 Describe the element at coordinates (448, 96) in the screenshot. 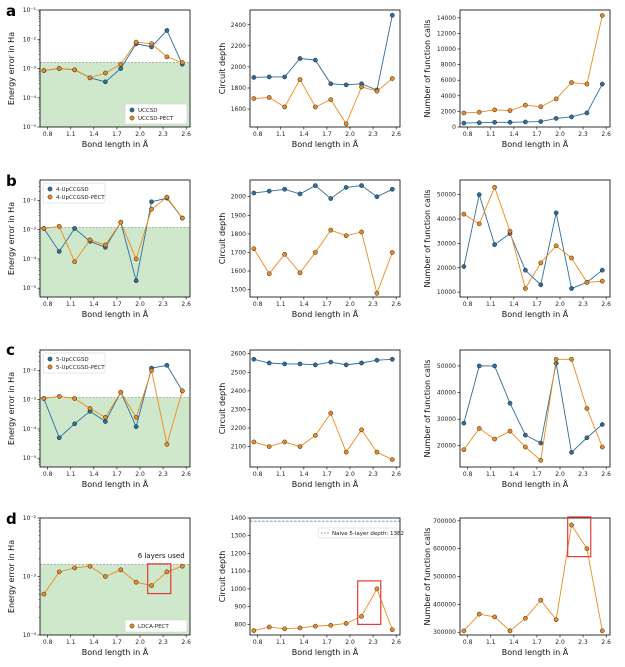

I see `y-tick-label: 4000` at that location.